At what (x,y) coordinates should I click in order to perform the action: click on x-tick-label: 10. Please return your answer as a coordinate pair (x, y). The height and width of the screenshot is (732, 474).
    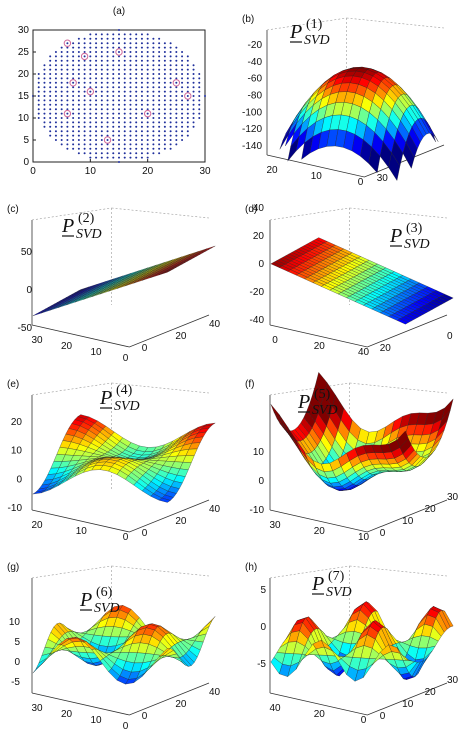
    Looking at the image, I should click on (364, 537).